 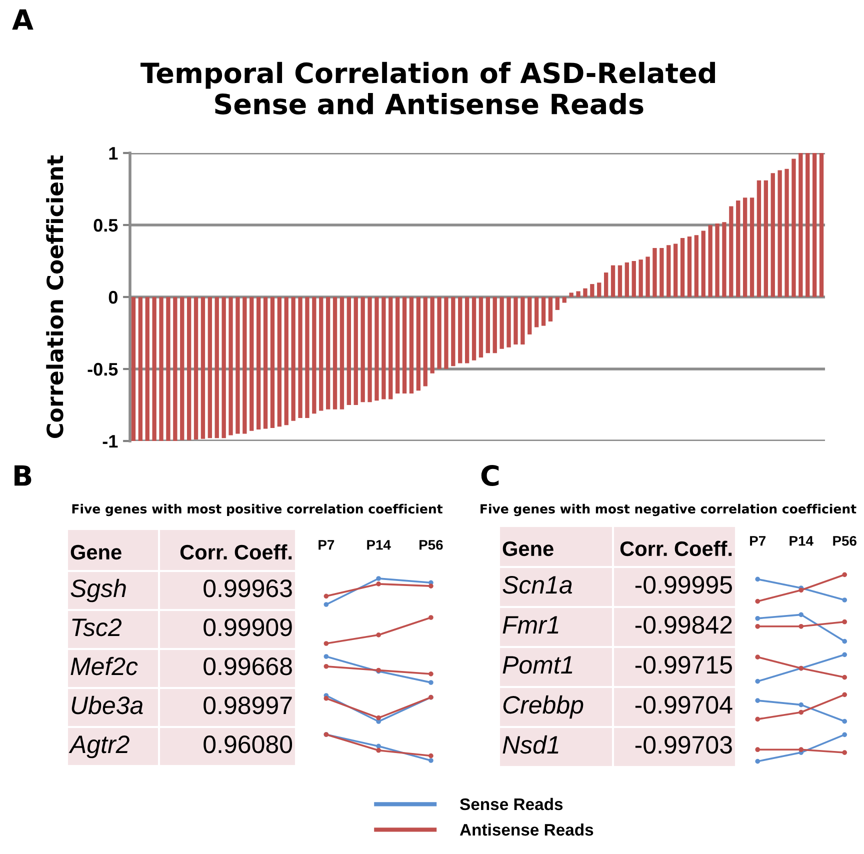 What do you see at coordinates (490, 475) in the screenshot?
I see `text: C` at bounding box center [490, 475].